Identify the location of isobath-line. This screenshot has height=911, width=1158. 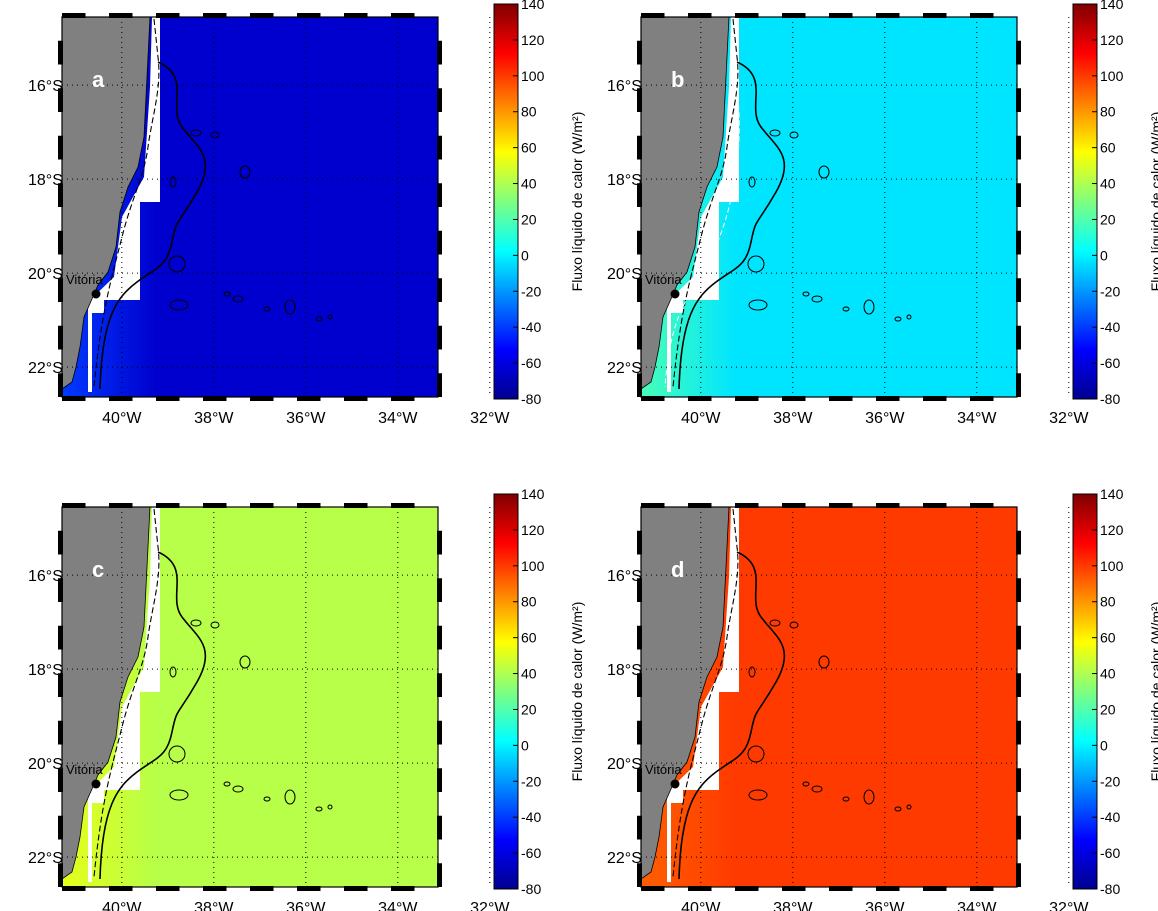
(732, 225).